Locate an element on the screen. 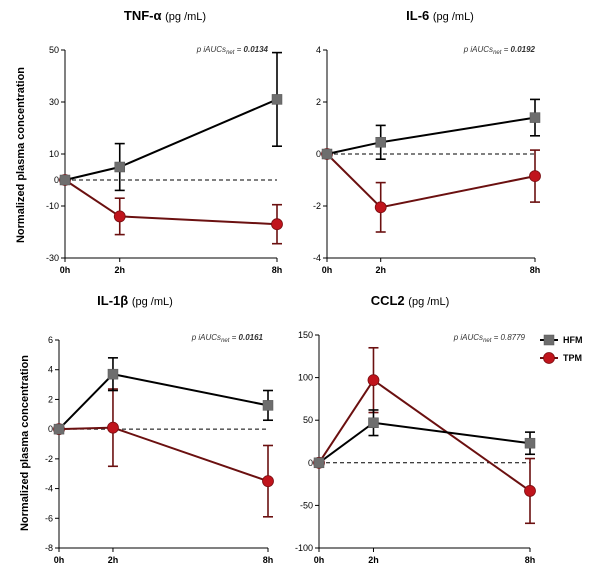 The width and height of the screenshot is (599, 575). y-tick-label: 6 is located at coordinates (50, 340).